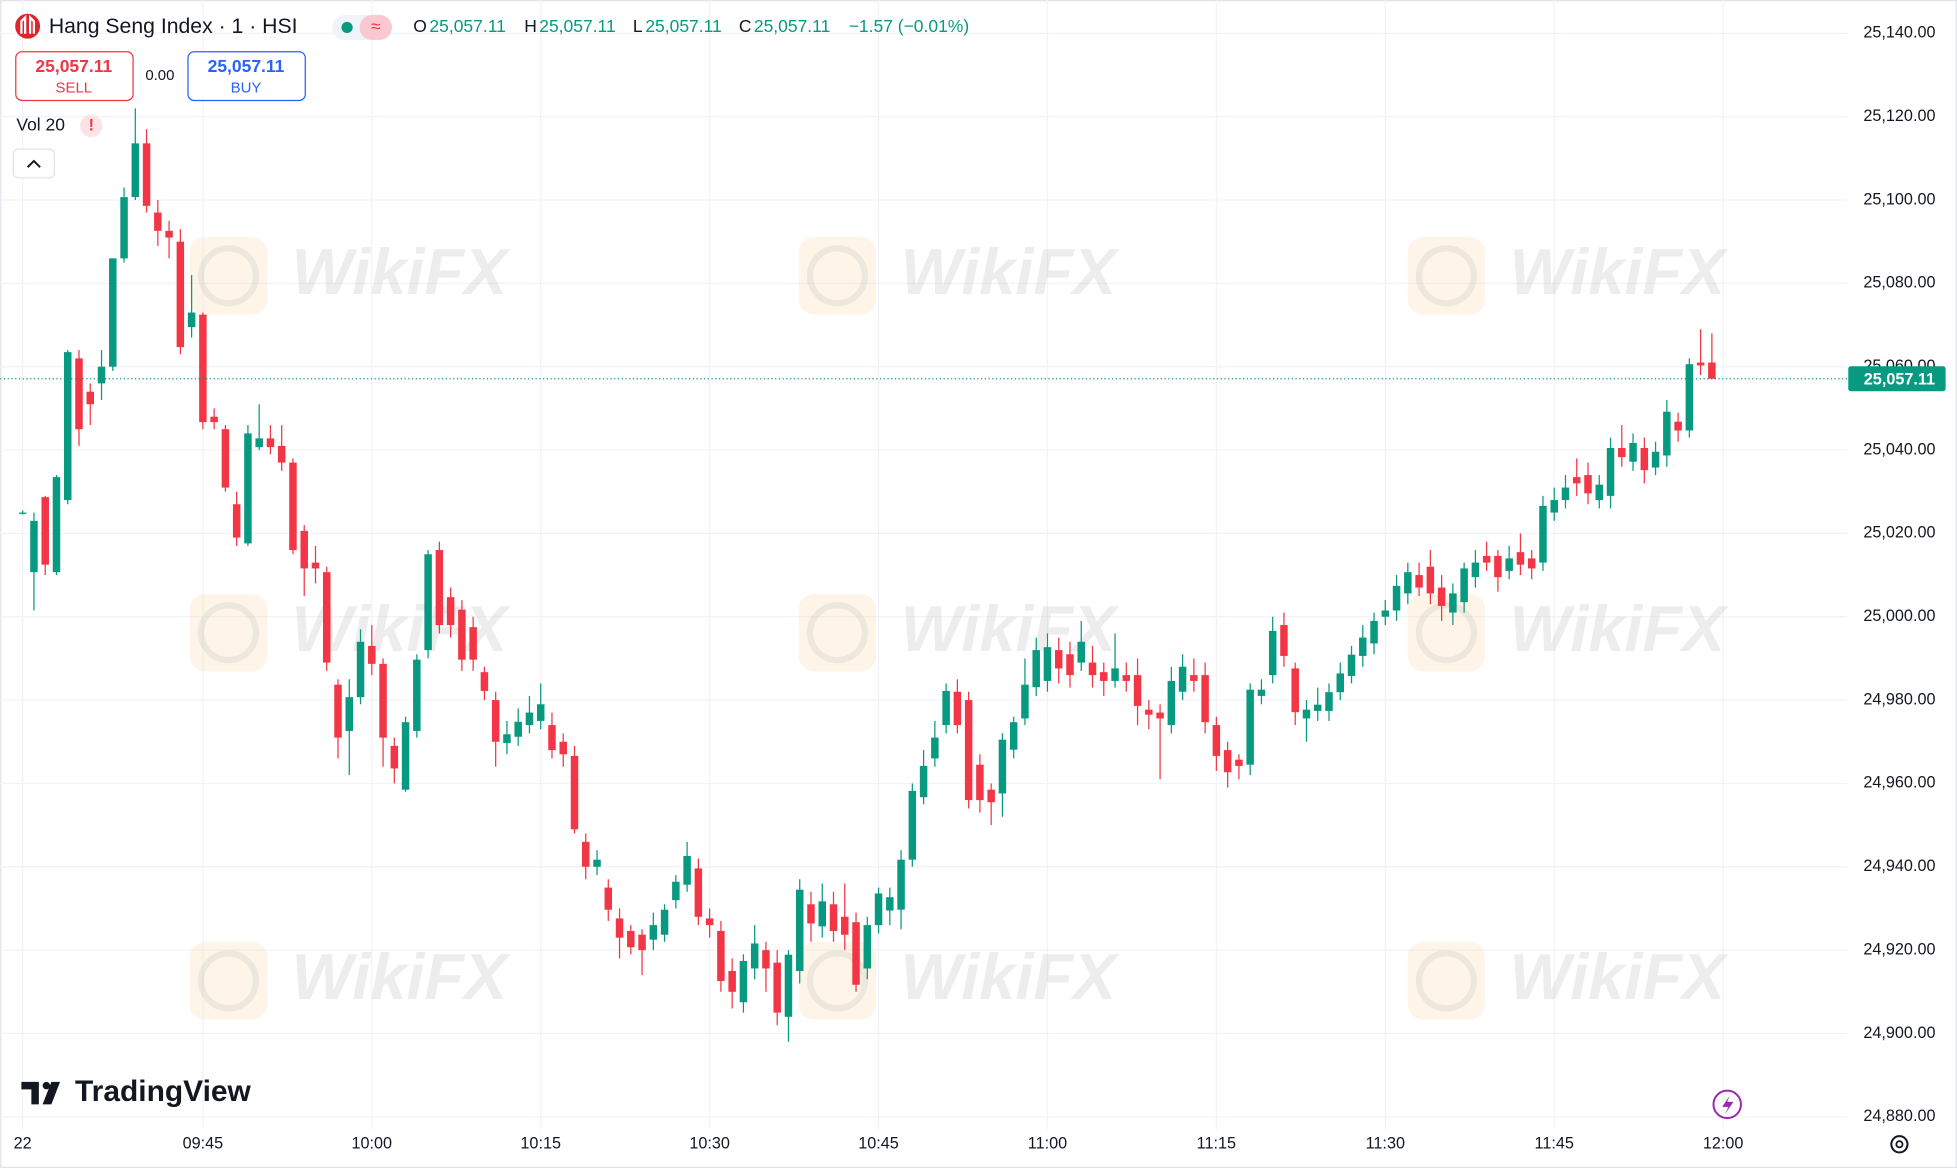 Image resolution: width=1957 pixels, height=1168 pixels. Describe the element at coordinates (1899, 379) in the screenshot. I see `last-price-label: 25,057.11` at that location.